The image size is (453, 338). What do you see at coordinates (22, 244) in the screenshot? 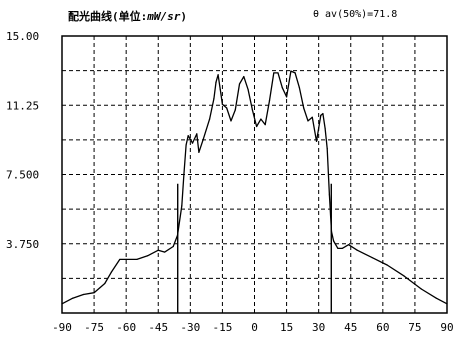
I see `y-tick-label: 3.750` at bounding box center [22, 244].